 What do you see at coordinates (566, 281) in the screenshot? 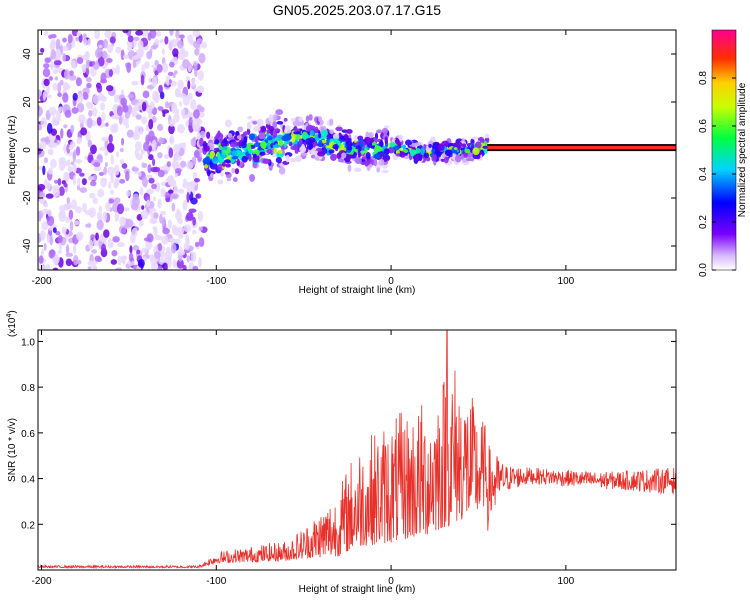
I see `spectrogram-xtick-label: 100` at bounding box center [566, 281].